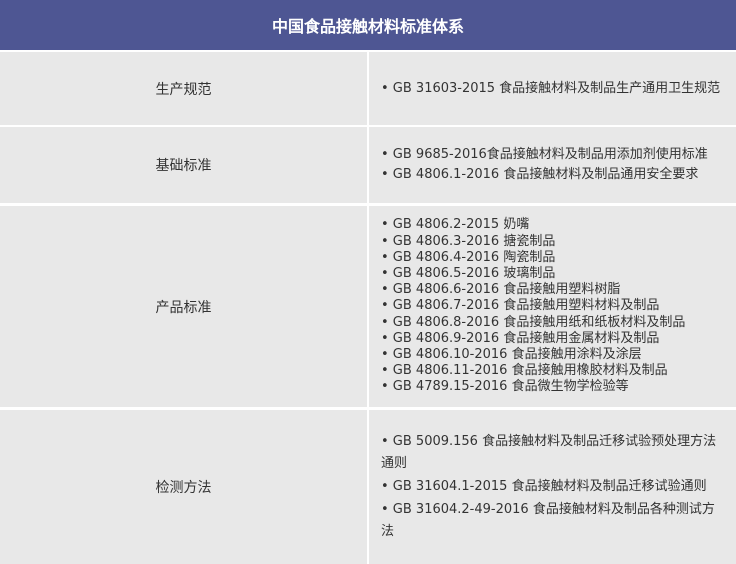 This screenshot has height=564, width=736. What do you see at coordinates (540, 174) in the screenshot?
I see `standard-item: • GB 4806.1-2016 食品接触材料及制品通用安全要求` at bounding box center [540, 174].